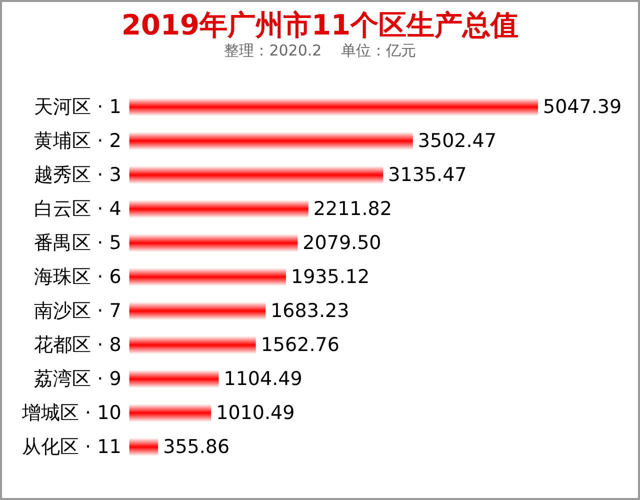 The image size is (640, 500). Describe the element at coordinates (263, 379) in the screenshot. I see `data-label: 1104.49` at that location.